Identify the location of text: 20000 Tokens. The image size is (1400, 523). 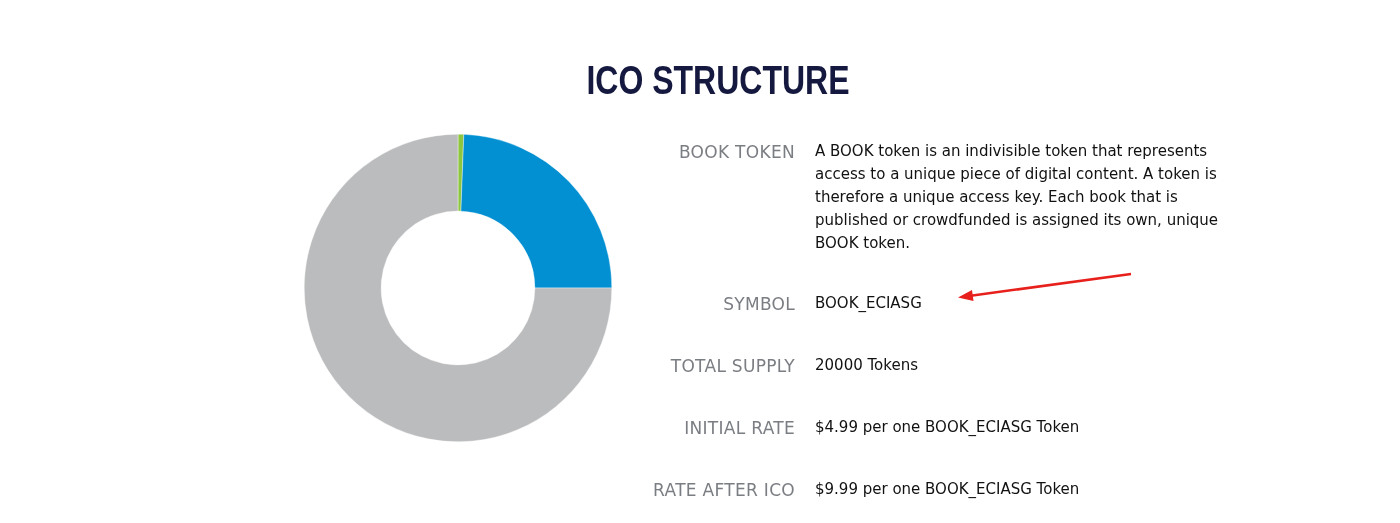
(866, 365).